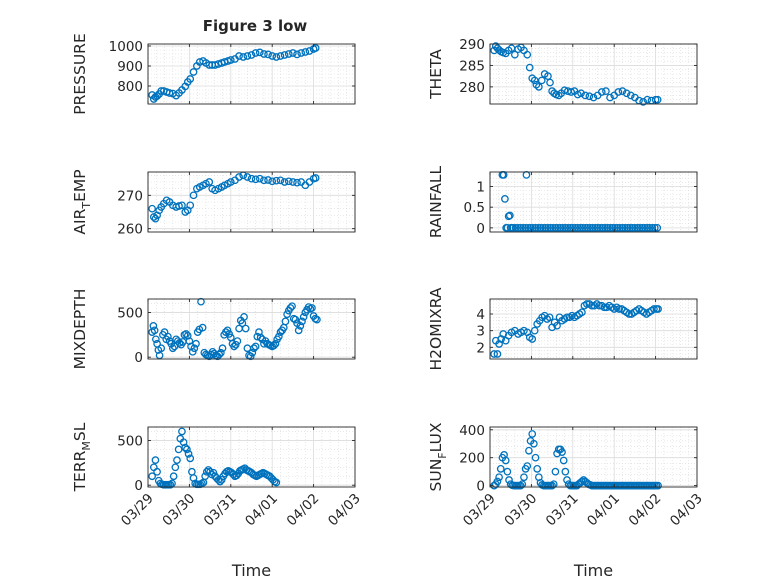 This screenshot has width=778, height=583. What do you see at coordinates (645, 510) in the screenshot?
I see `x-tick-label: 04/02` at bounding box center [645, 510].